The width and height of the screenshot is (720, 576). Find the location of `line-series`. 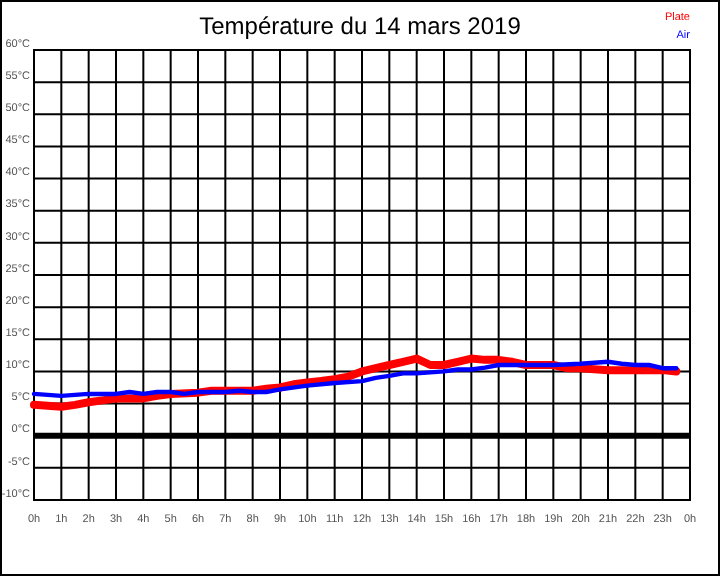

line-series is located at coordinates (355, 379).